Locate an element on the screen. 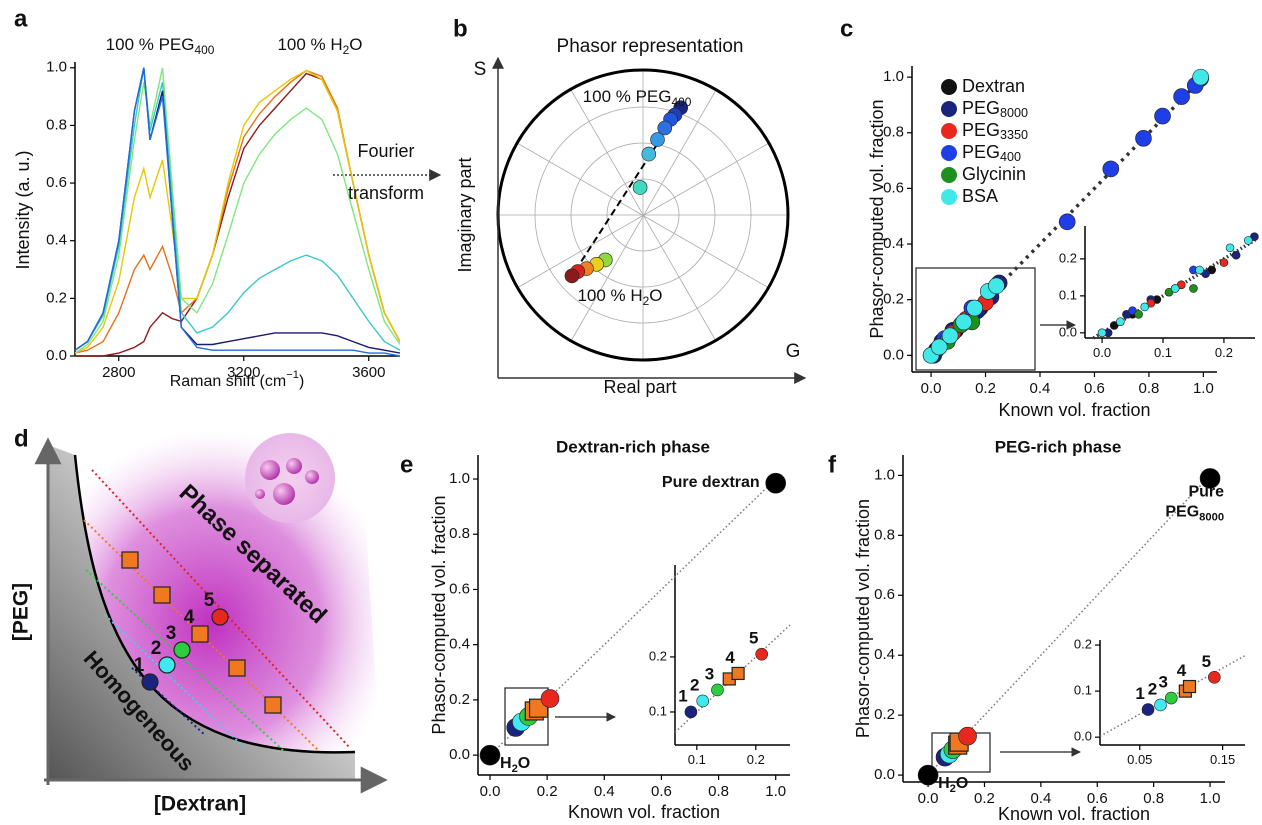 This screenshot has height=825, width=1262. text-part: transform is located at coordinates (386, 193).